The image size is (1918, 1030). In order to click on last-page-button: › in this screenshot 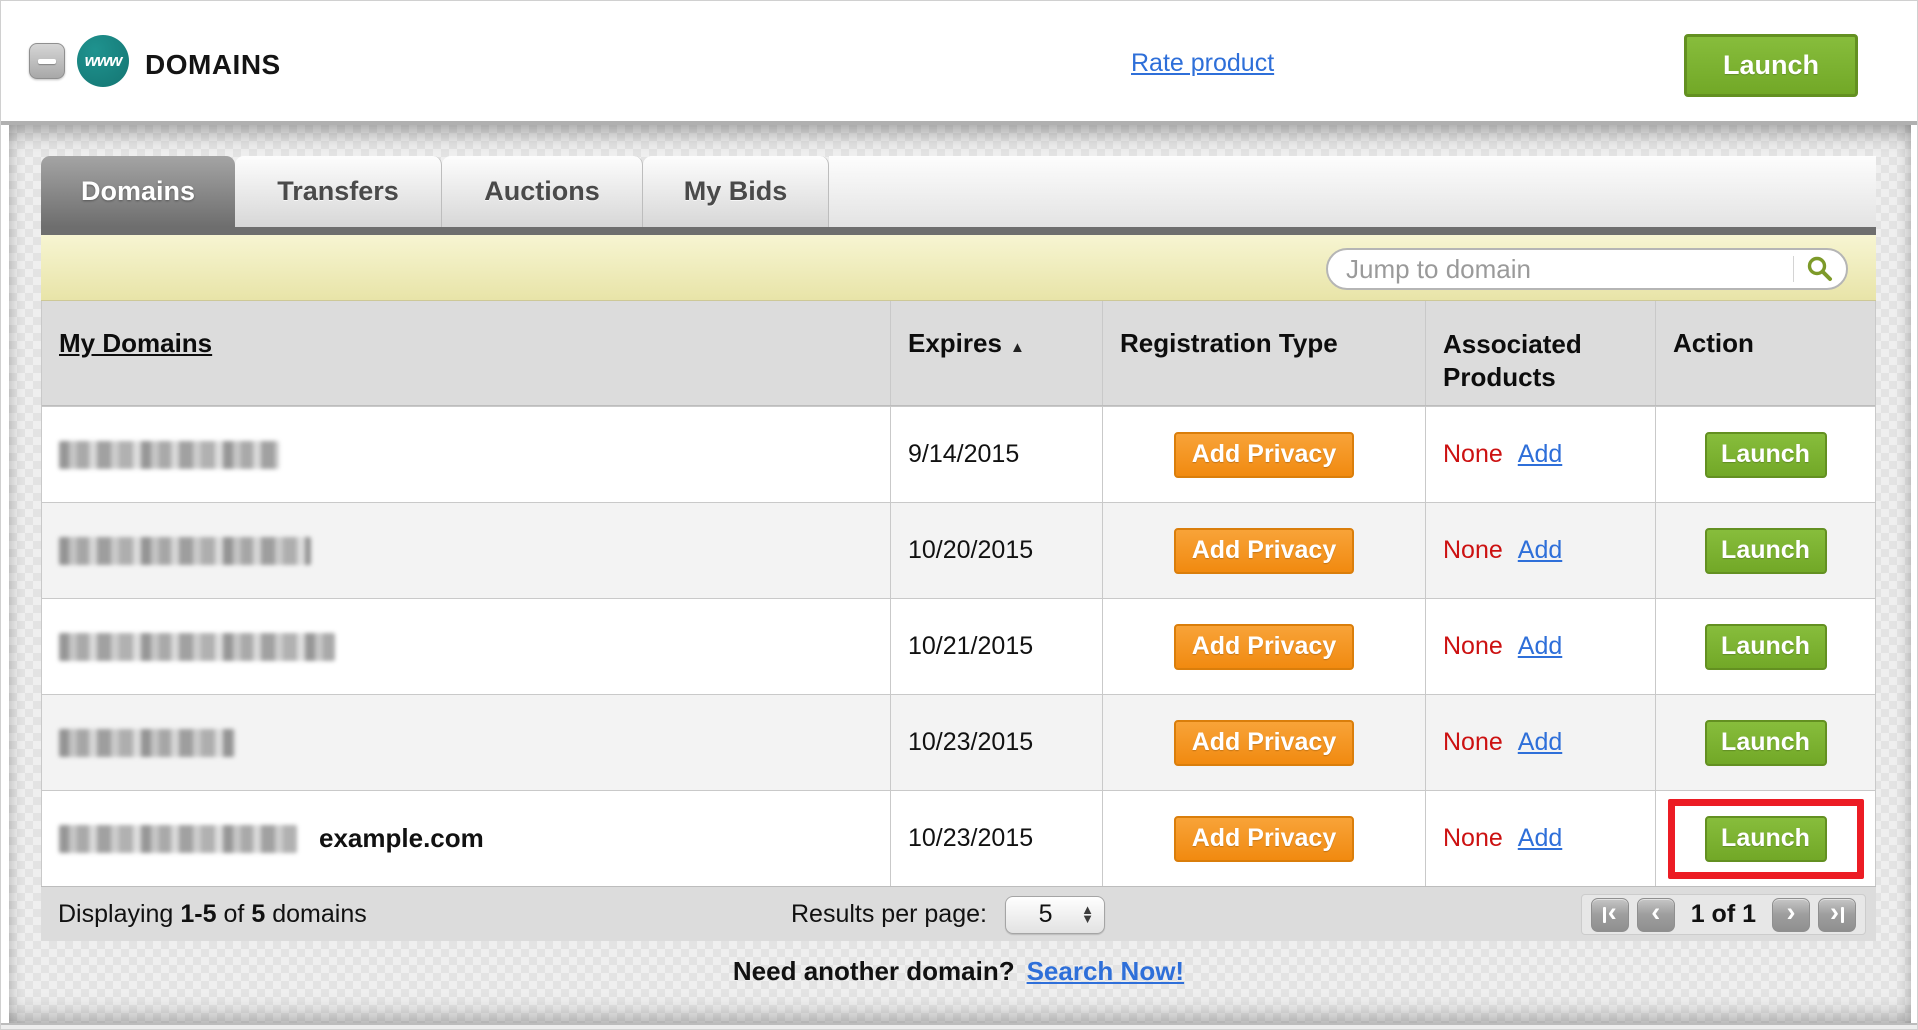, I will do `click(1837, 914)`.